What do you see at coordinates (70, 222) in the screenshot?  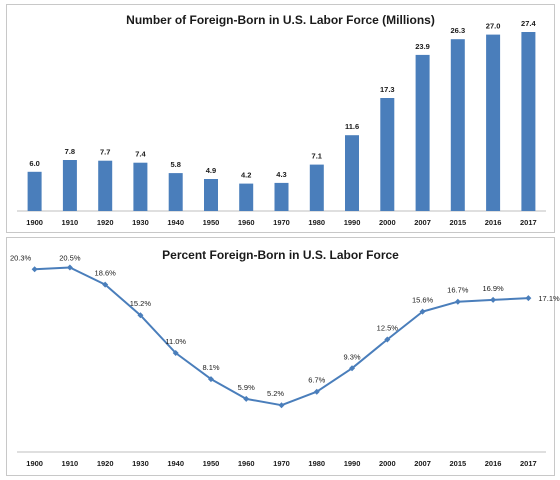 I see `bar-x-tick-1910: 1910` at bounding box center [70, 222].